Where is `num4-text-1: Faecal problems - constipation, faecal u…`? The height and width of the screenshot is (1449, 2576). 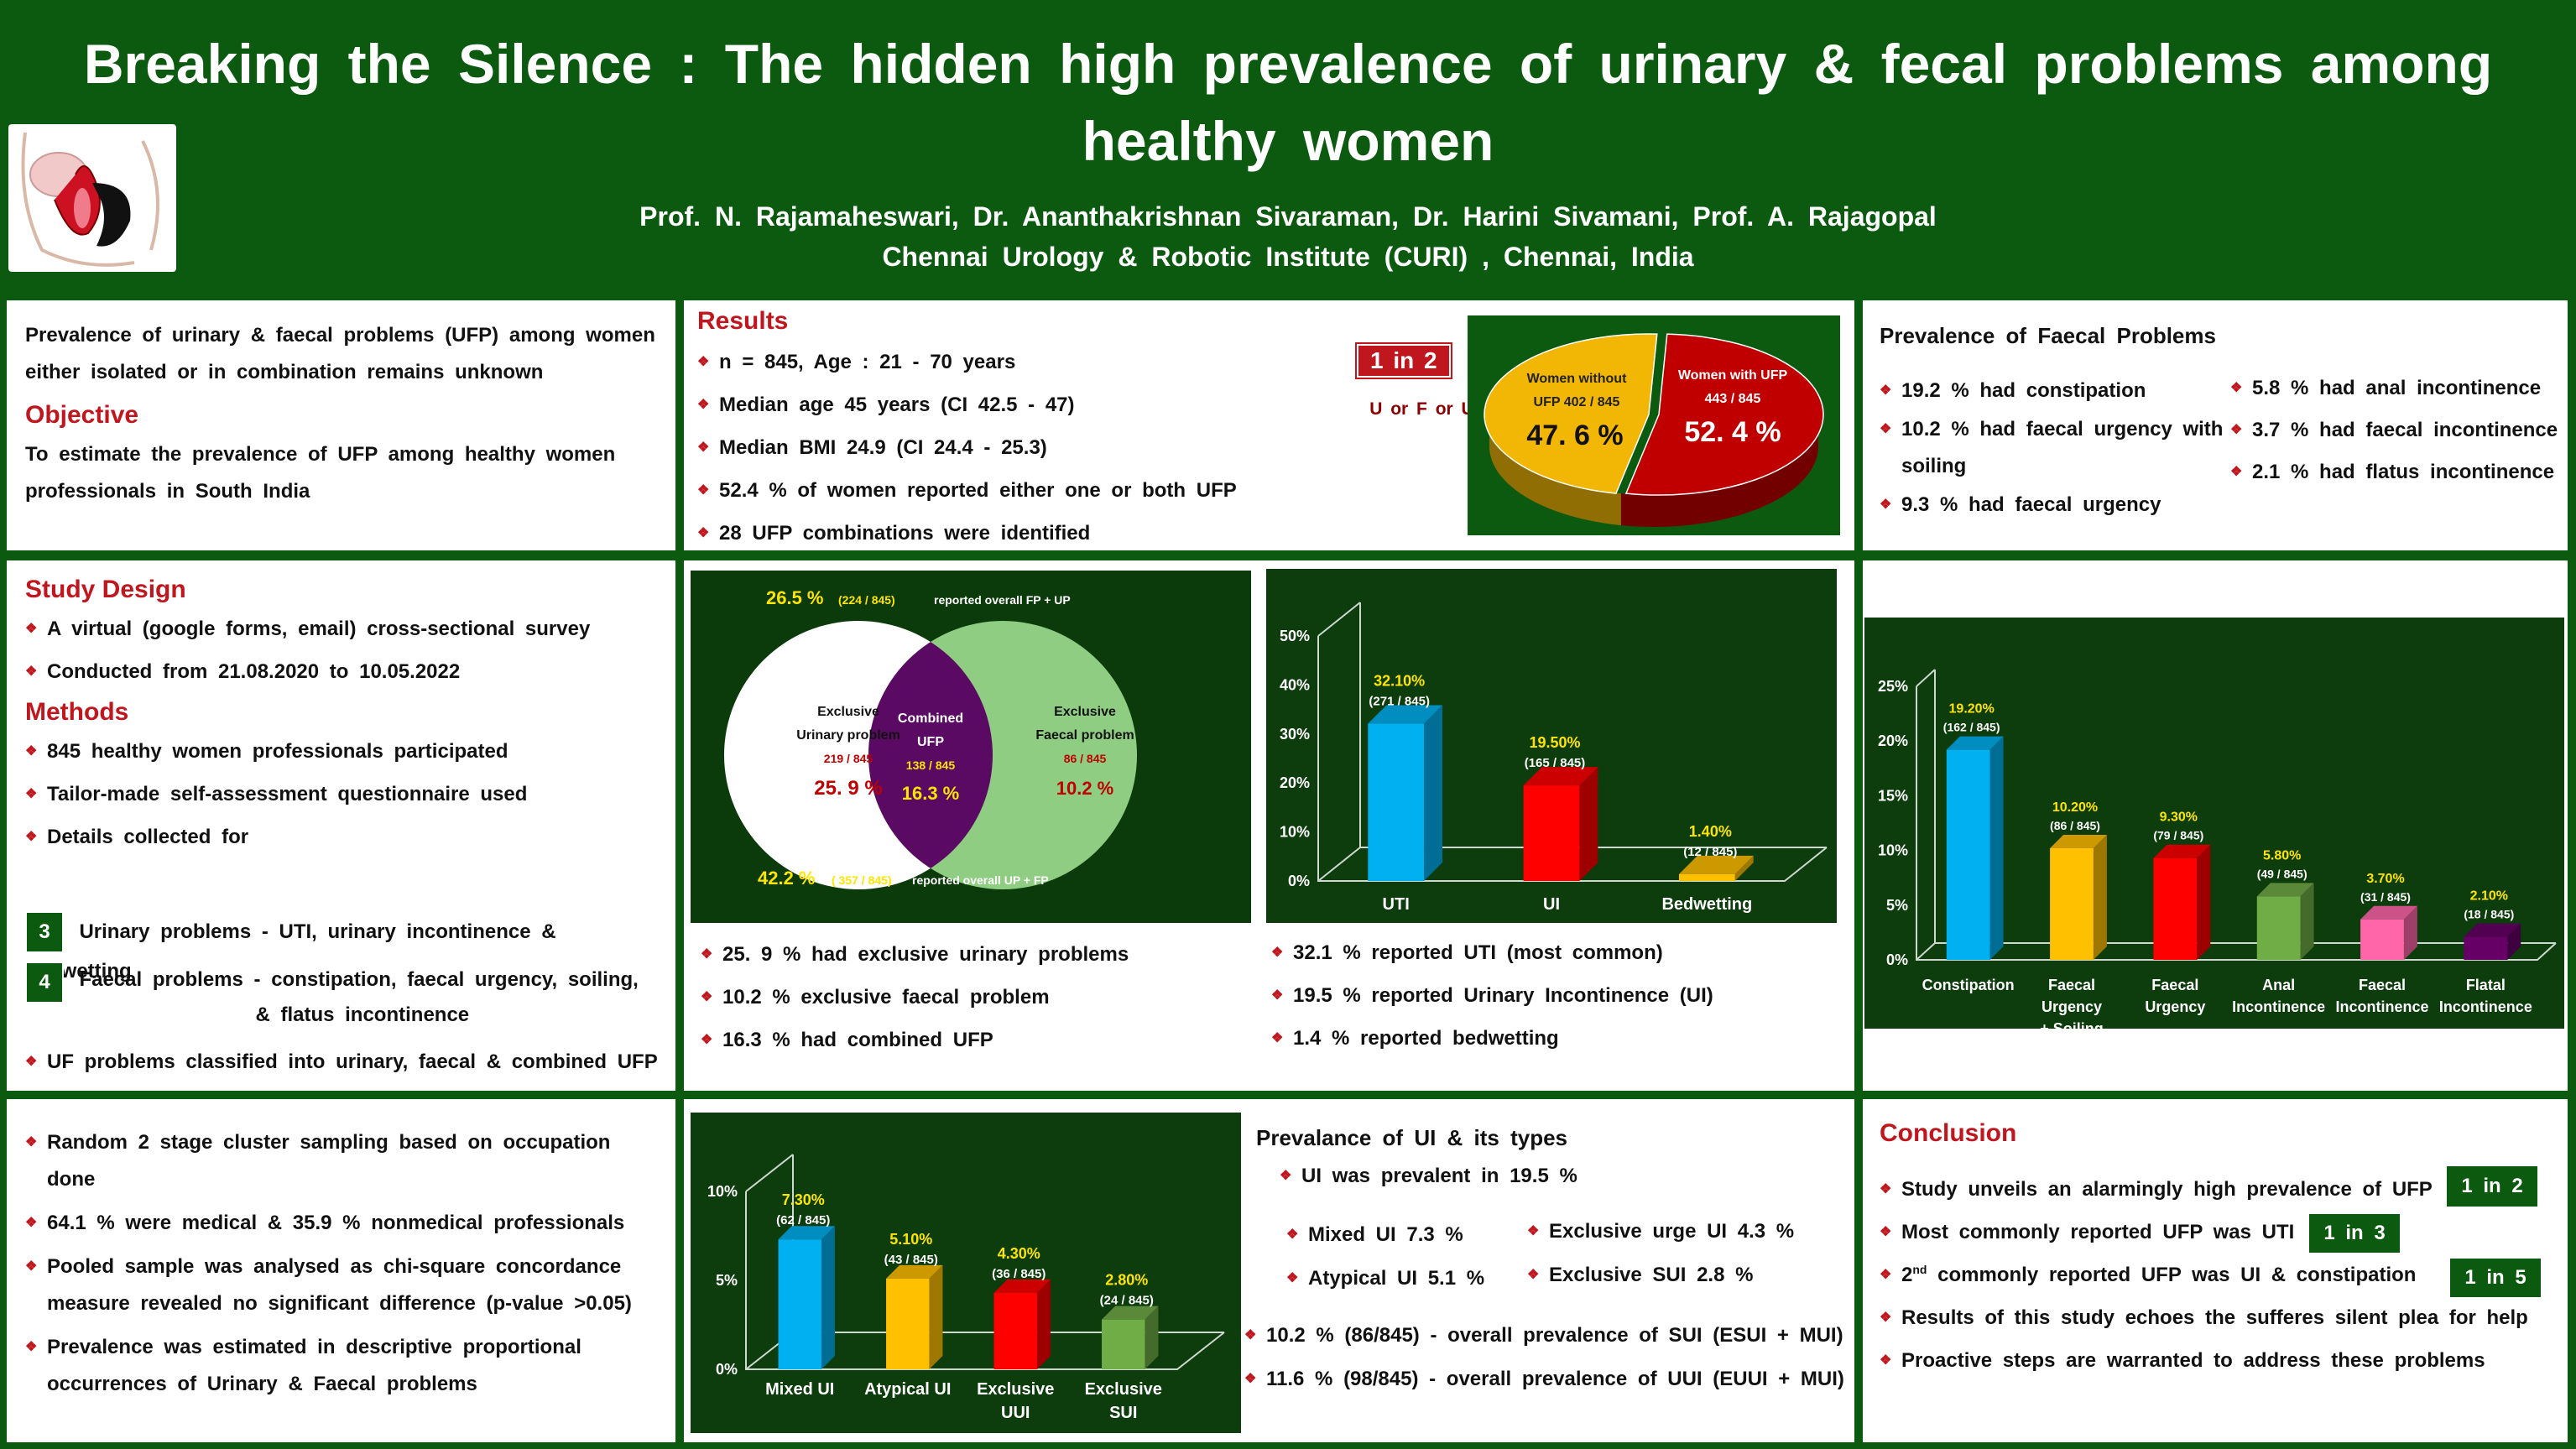 num4-text-1: Faecal problems - constipation, faecal u… is located at coordinates (359, 980).